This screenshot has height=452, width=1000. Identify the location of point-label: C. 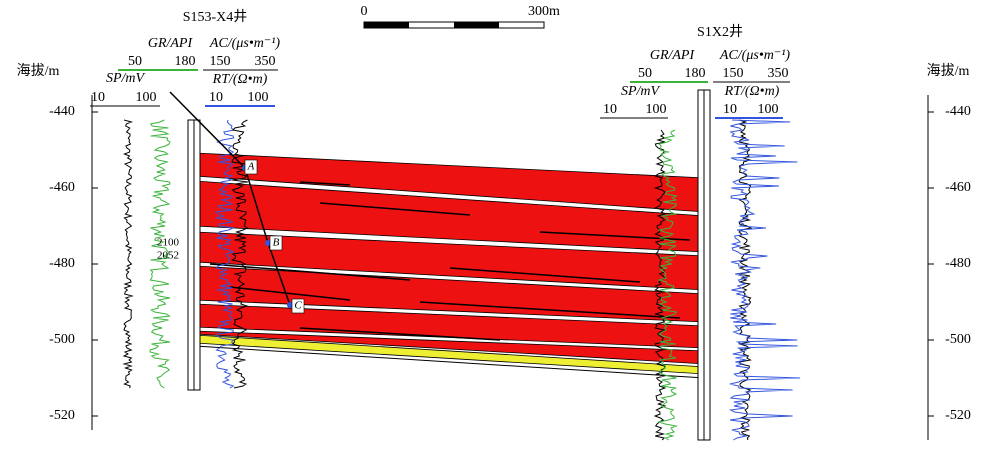
(298, 306).